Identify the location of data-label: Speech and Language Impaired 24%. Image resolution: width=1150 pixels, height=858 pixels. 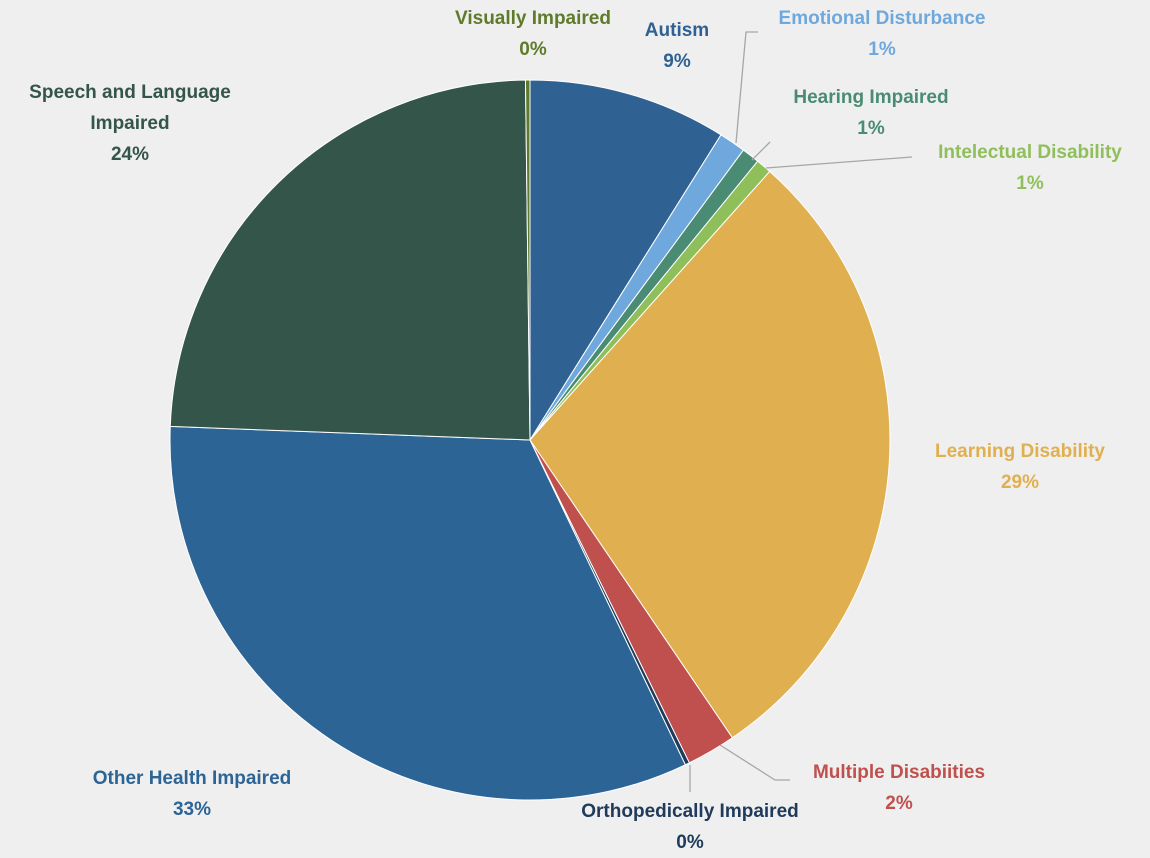
(130, 123).